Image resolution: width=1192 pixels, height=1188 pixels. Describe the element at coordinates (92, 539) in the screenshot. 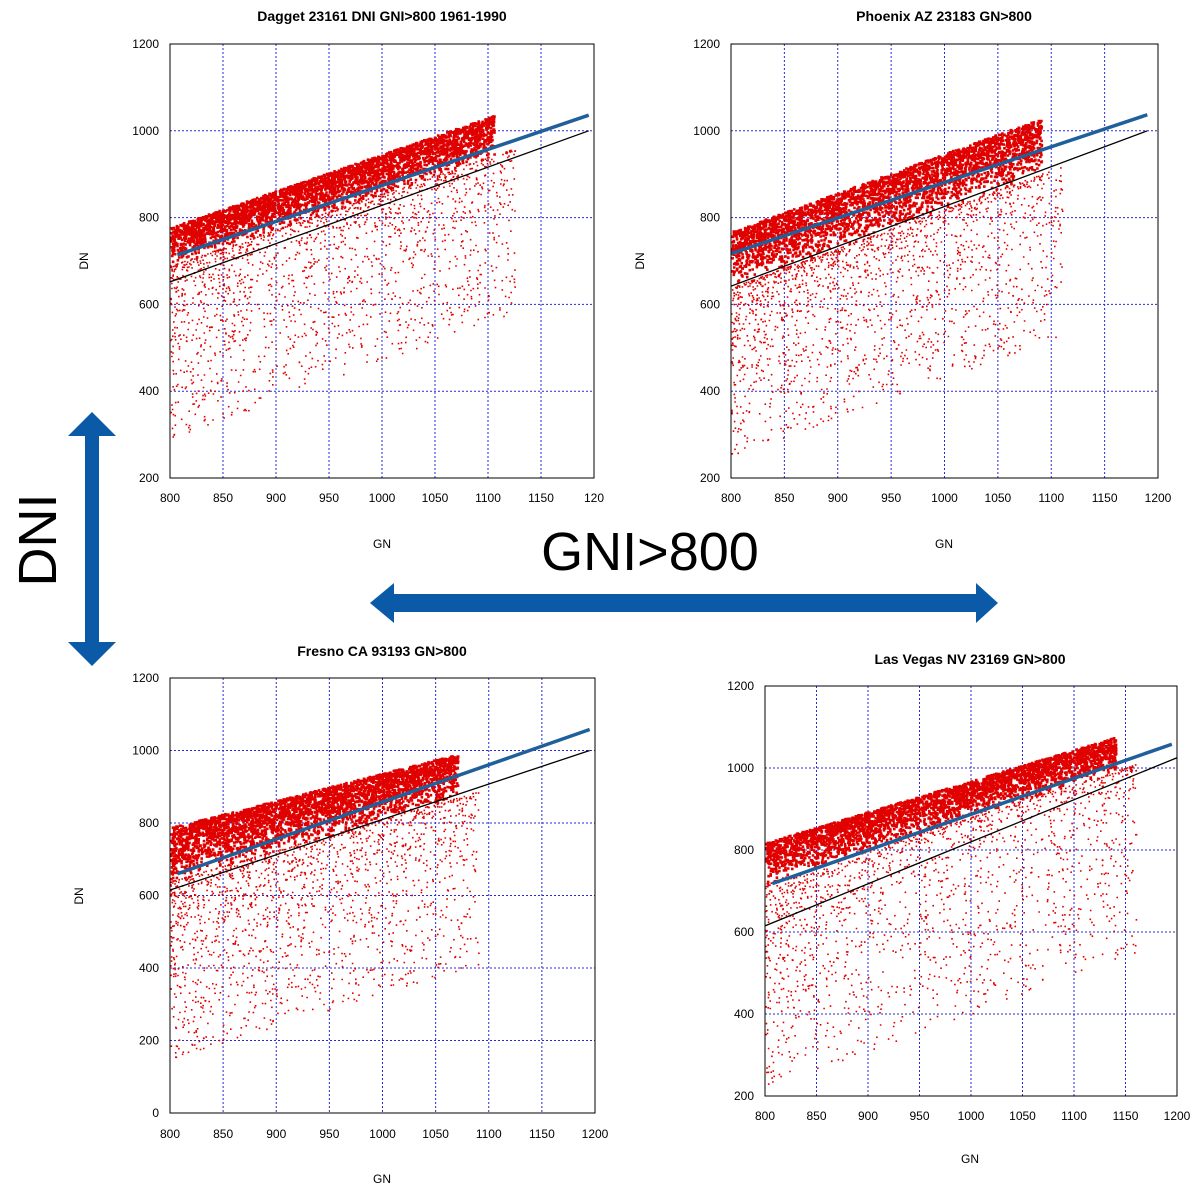

I see `dni-vertical-arrow` at that location.